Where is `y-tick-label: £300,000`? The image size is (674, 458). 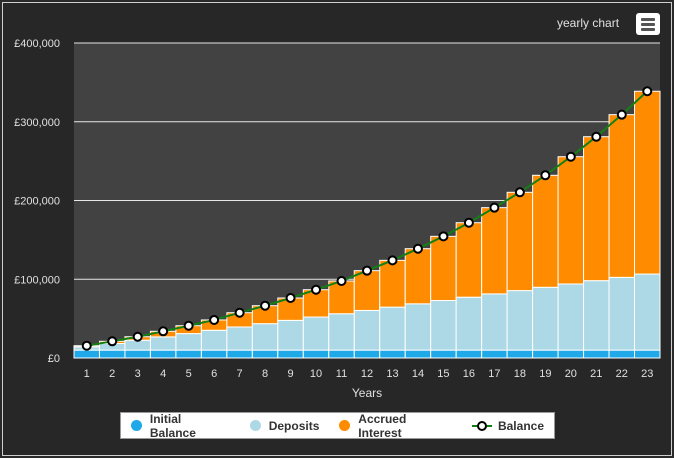 y-tick-label: £300,000 is located at coordinates (37, 123).